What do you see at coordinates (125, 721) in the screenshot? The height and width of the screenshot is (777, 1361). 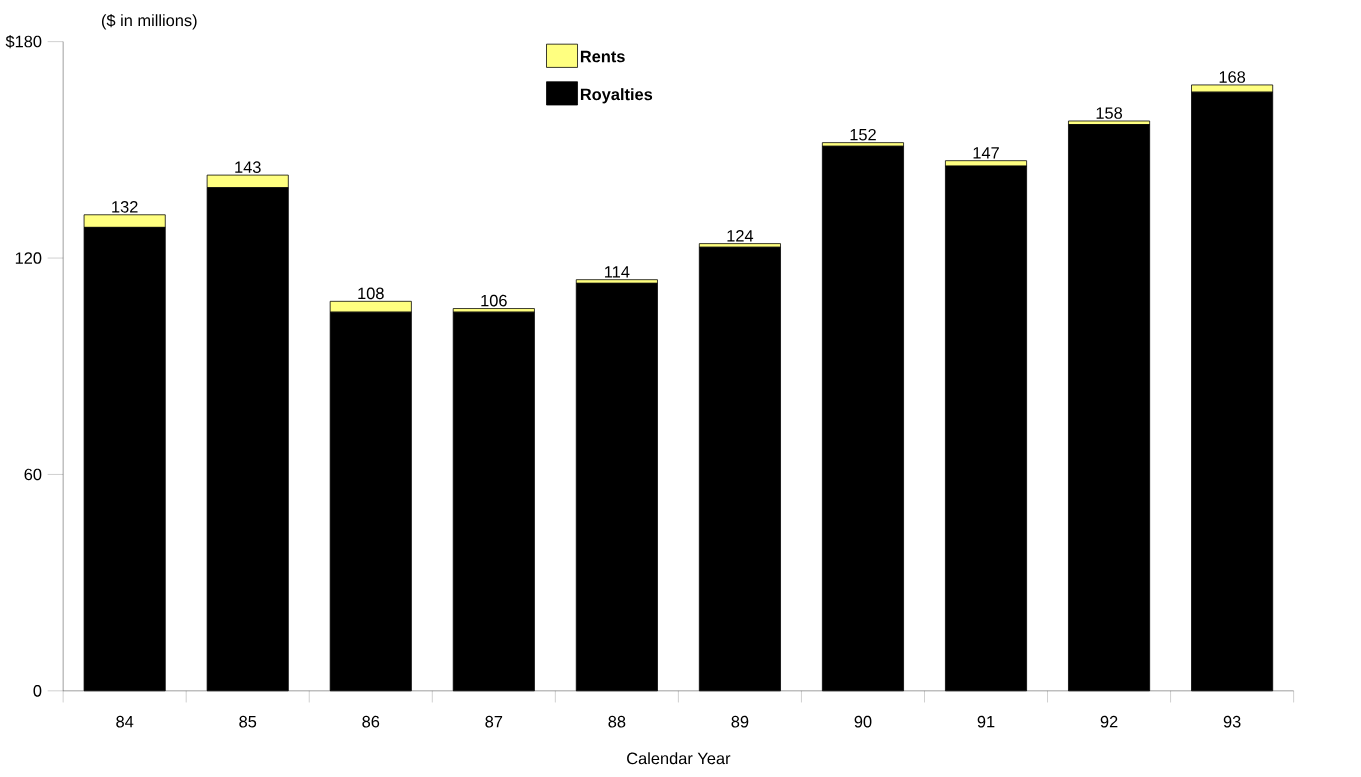 I see `x-tick-label: 84` at bounding box center [125, 721].